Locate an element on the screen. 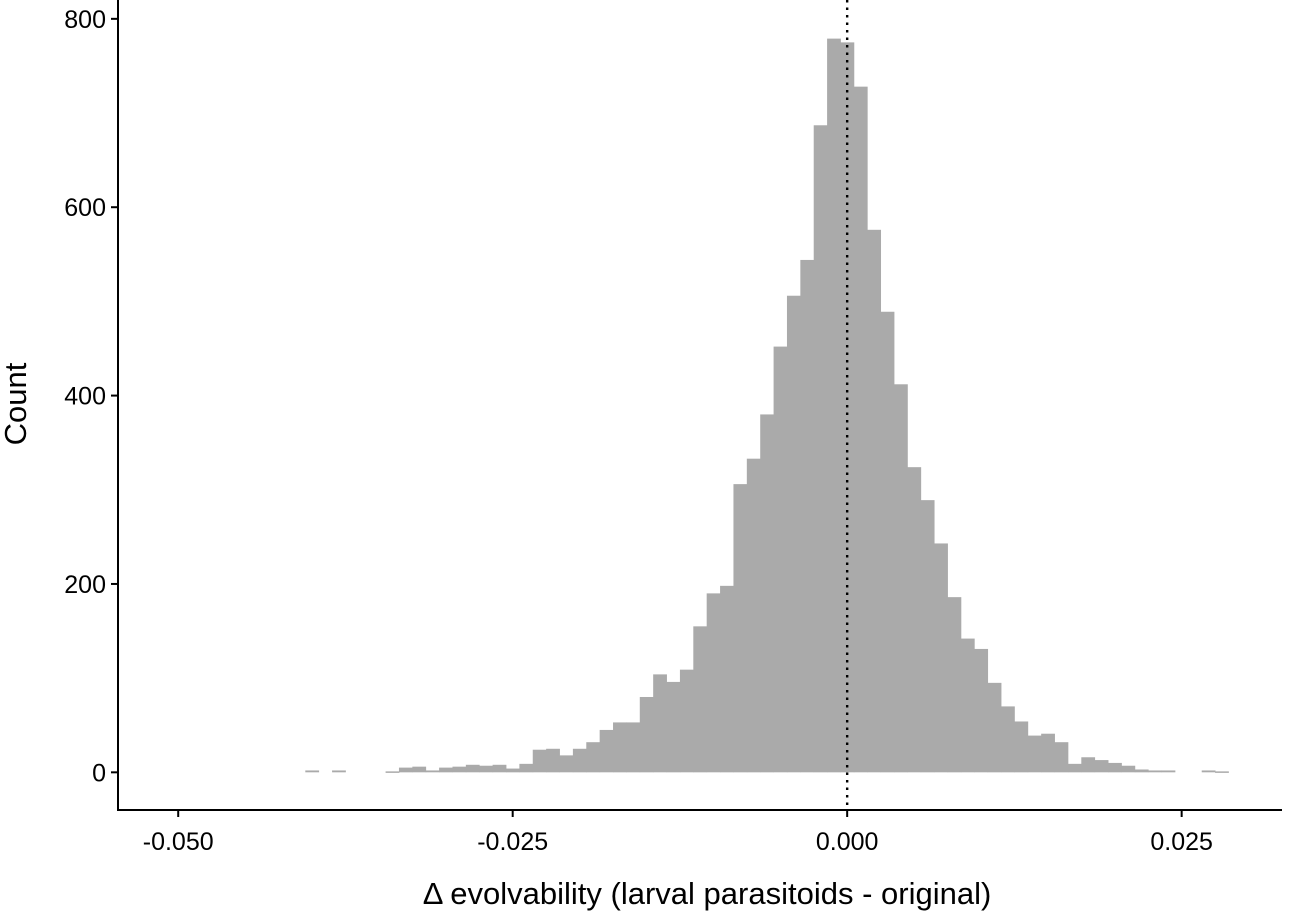 The width and height of the screenshot is (1297, 912). y-axis-ticks: 0 200 400 600 800 is located at coordinates (91, 396).